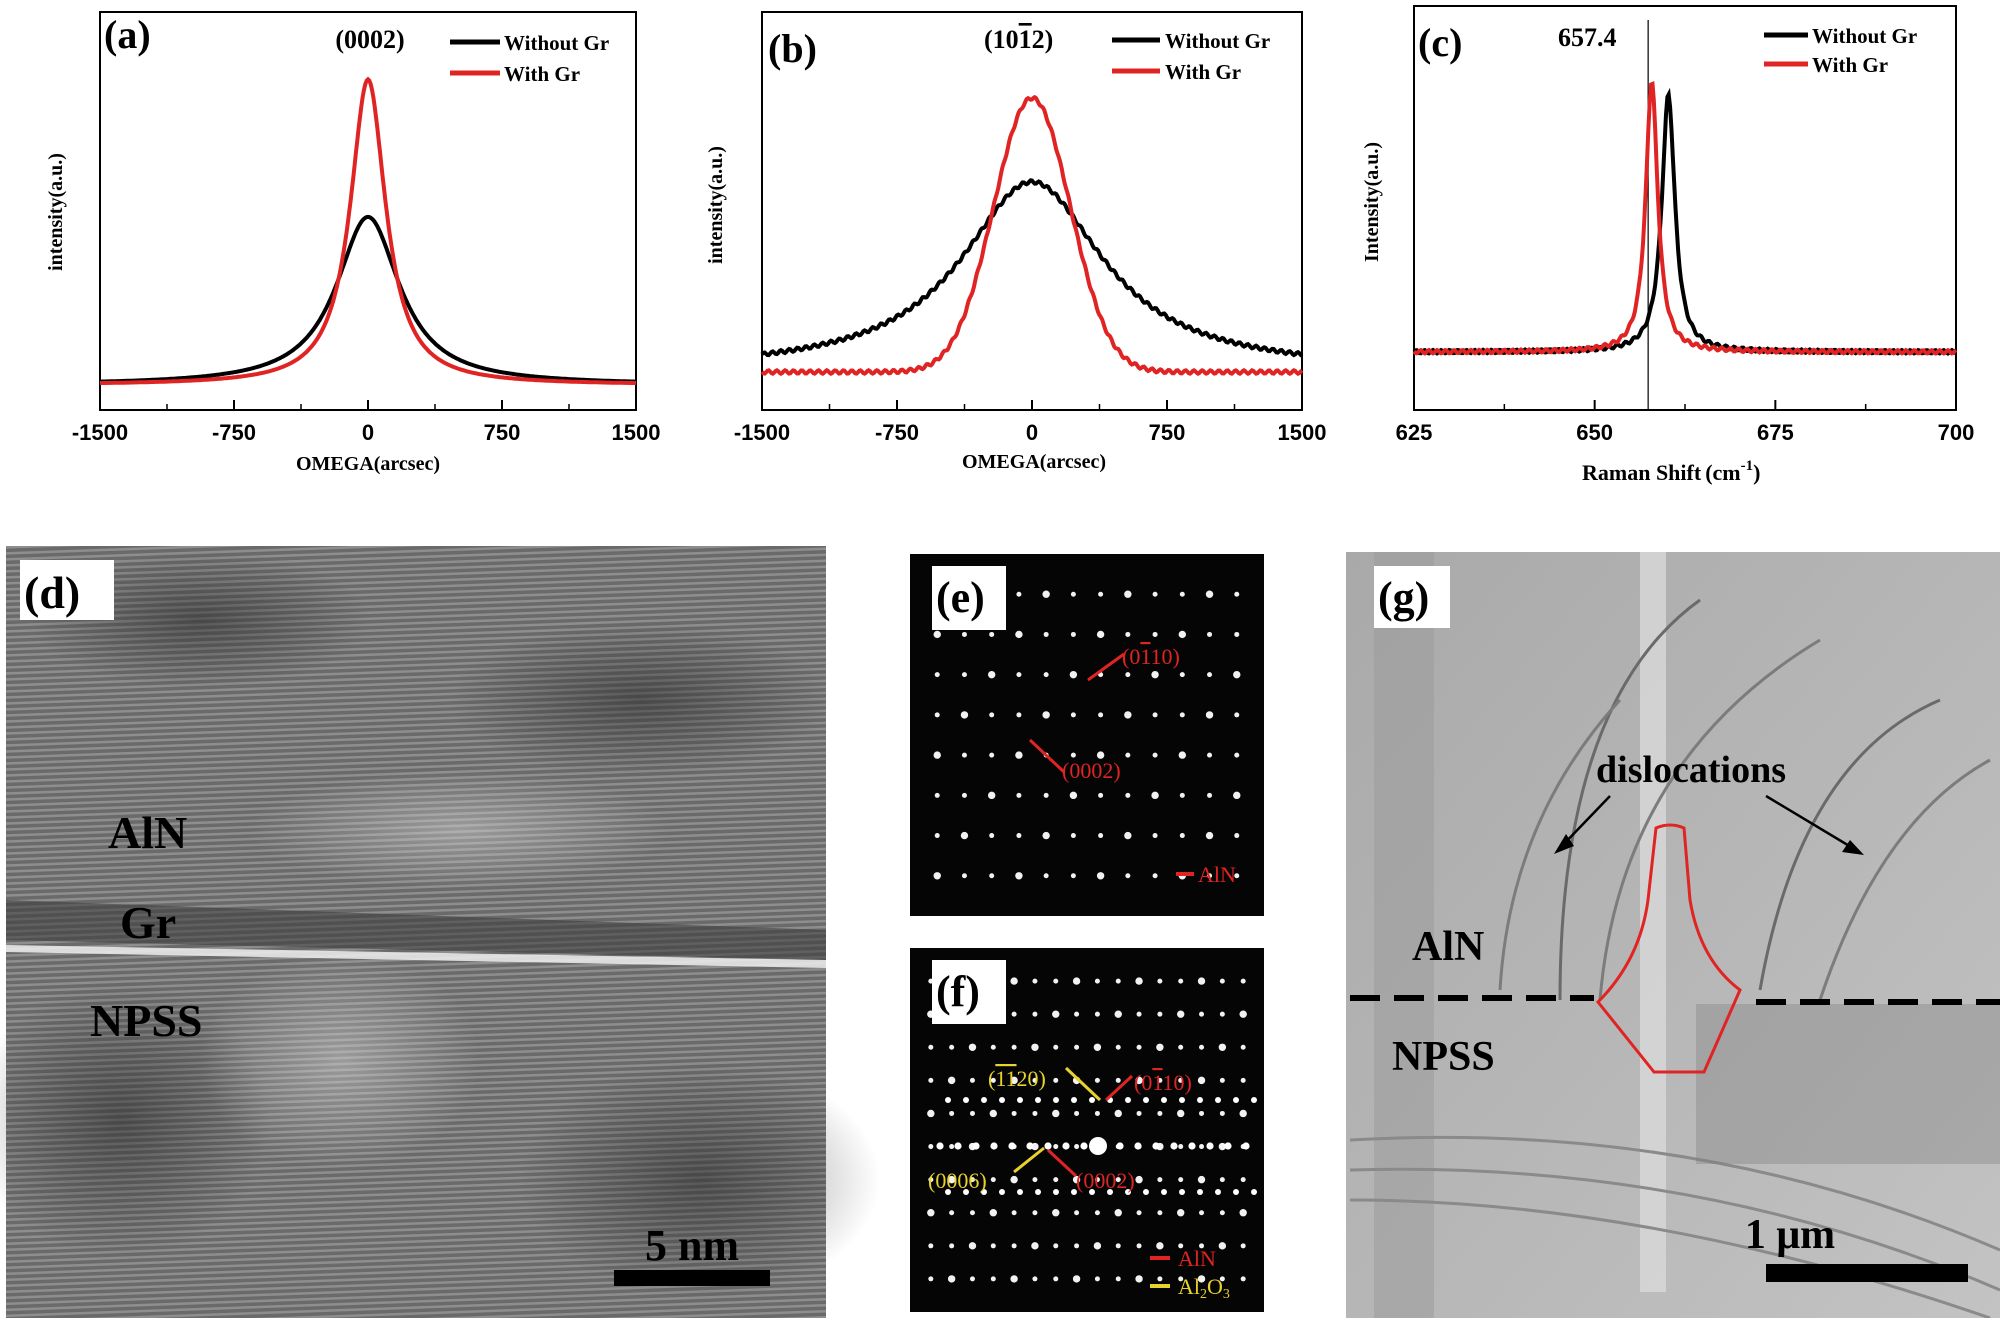  Describe the element at coordinates (542, 74) in the screenshot. I see `legend-label-with-gr: With Gr` at that location.